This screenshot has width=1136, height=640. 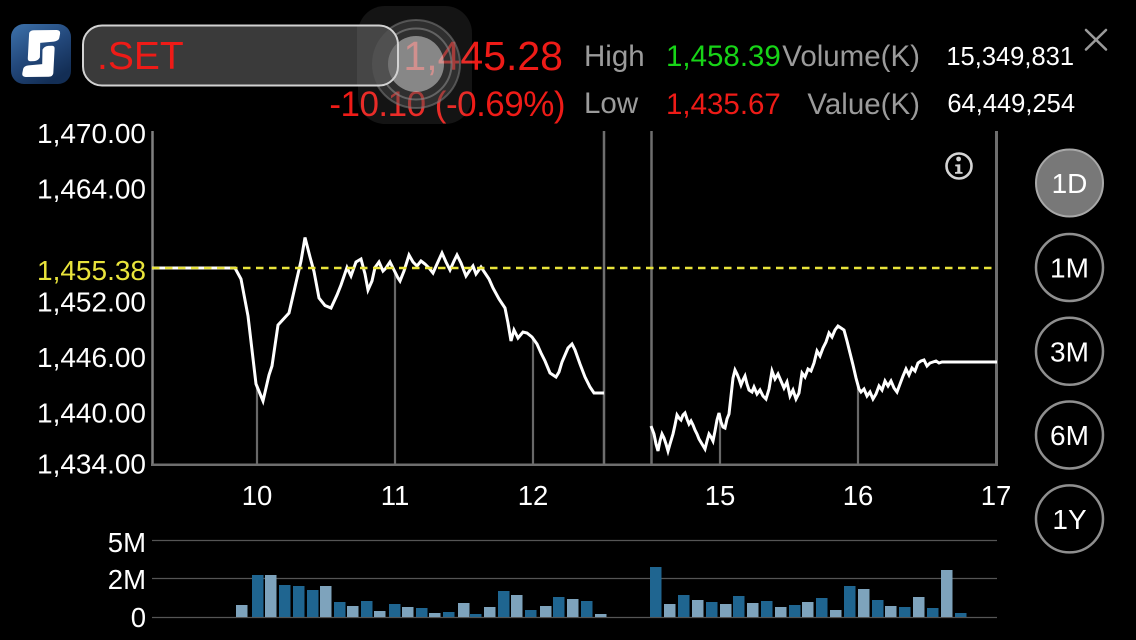 I want to click on svg-text: 1,434.00, so click(x=91, y=463).